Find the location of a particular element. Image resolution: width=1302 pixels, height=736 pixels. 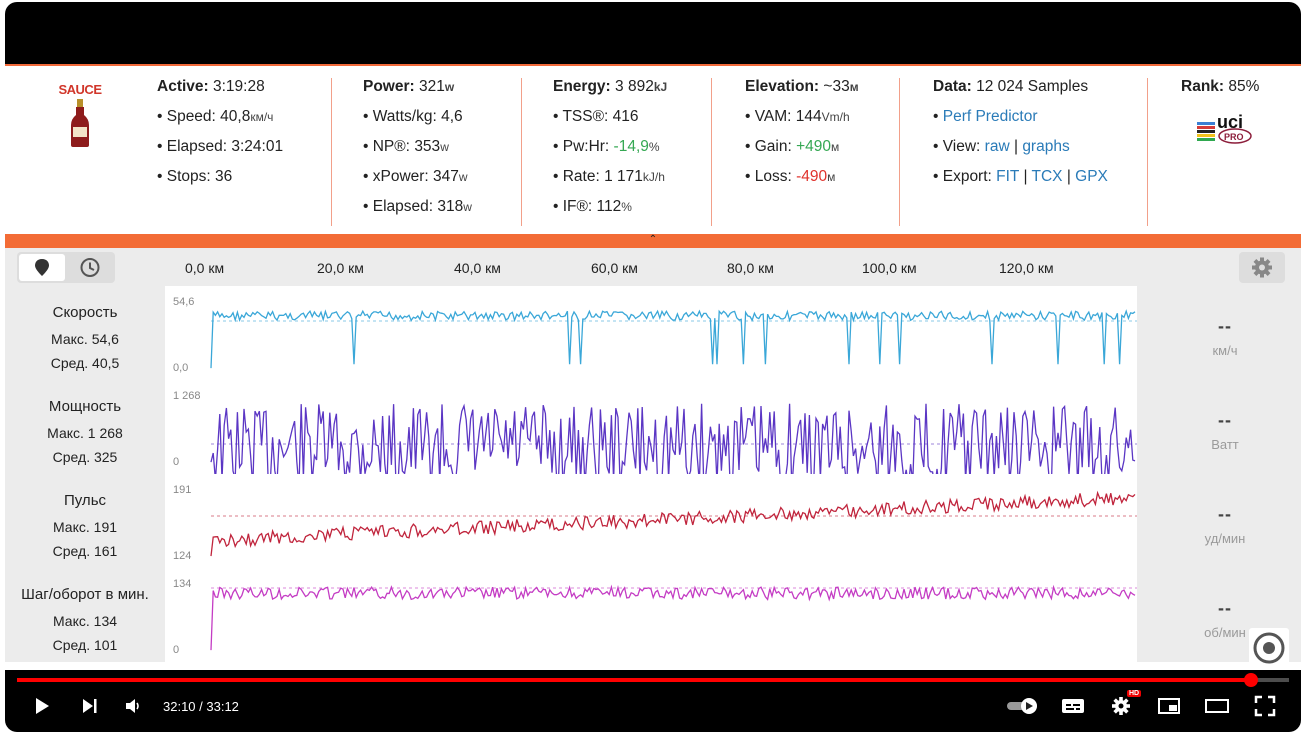

skip-next-icon is located at coordinates (90, 706).